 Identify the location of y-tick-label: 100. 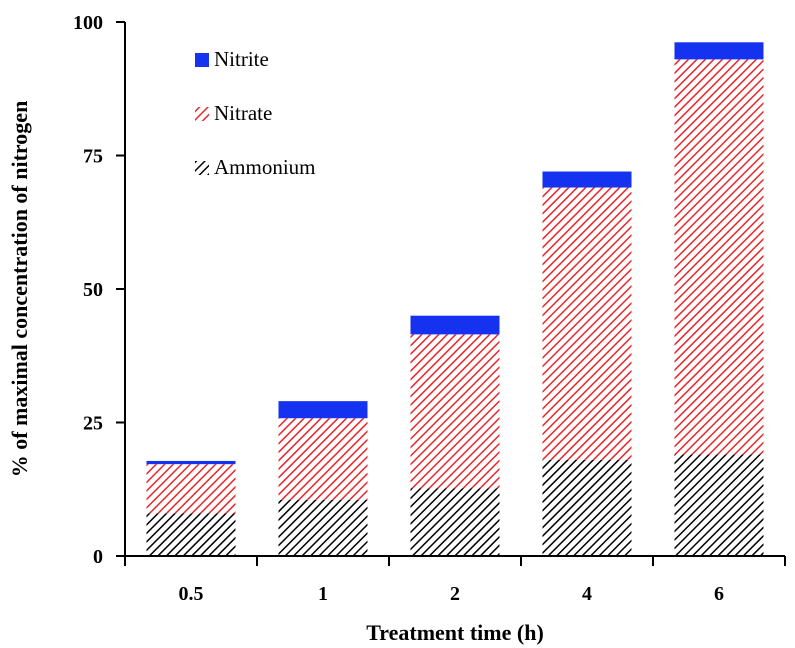
(88, 23).